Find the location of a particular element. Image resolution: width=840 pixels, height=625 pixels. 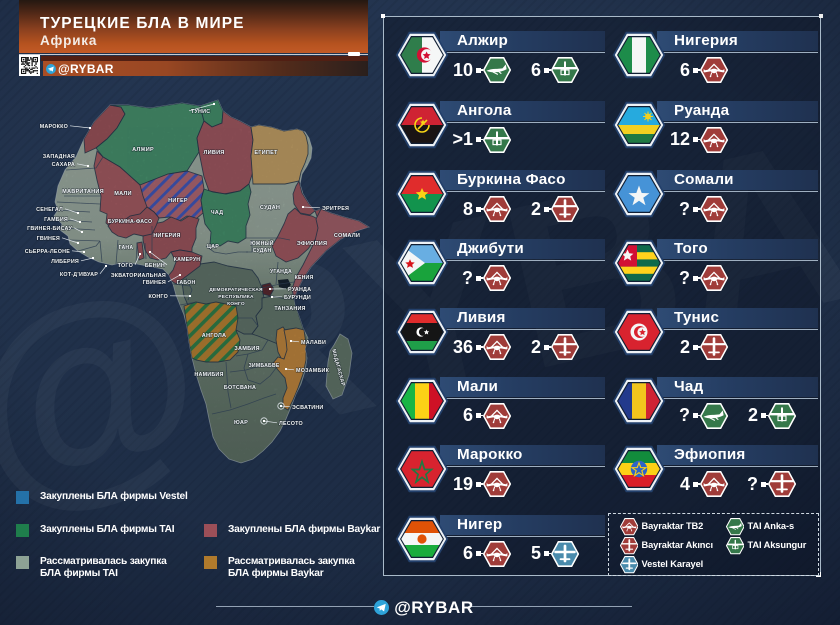

svg-text: КЕНИЯ is located at coordinates (304, 278).